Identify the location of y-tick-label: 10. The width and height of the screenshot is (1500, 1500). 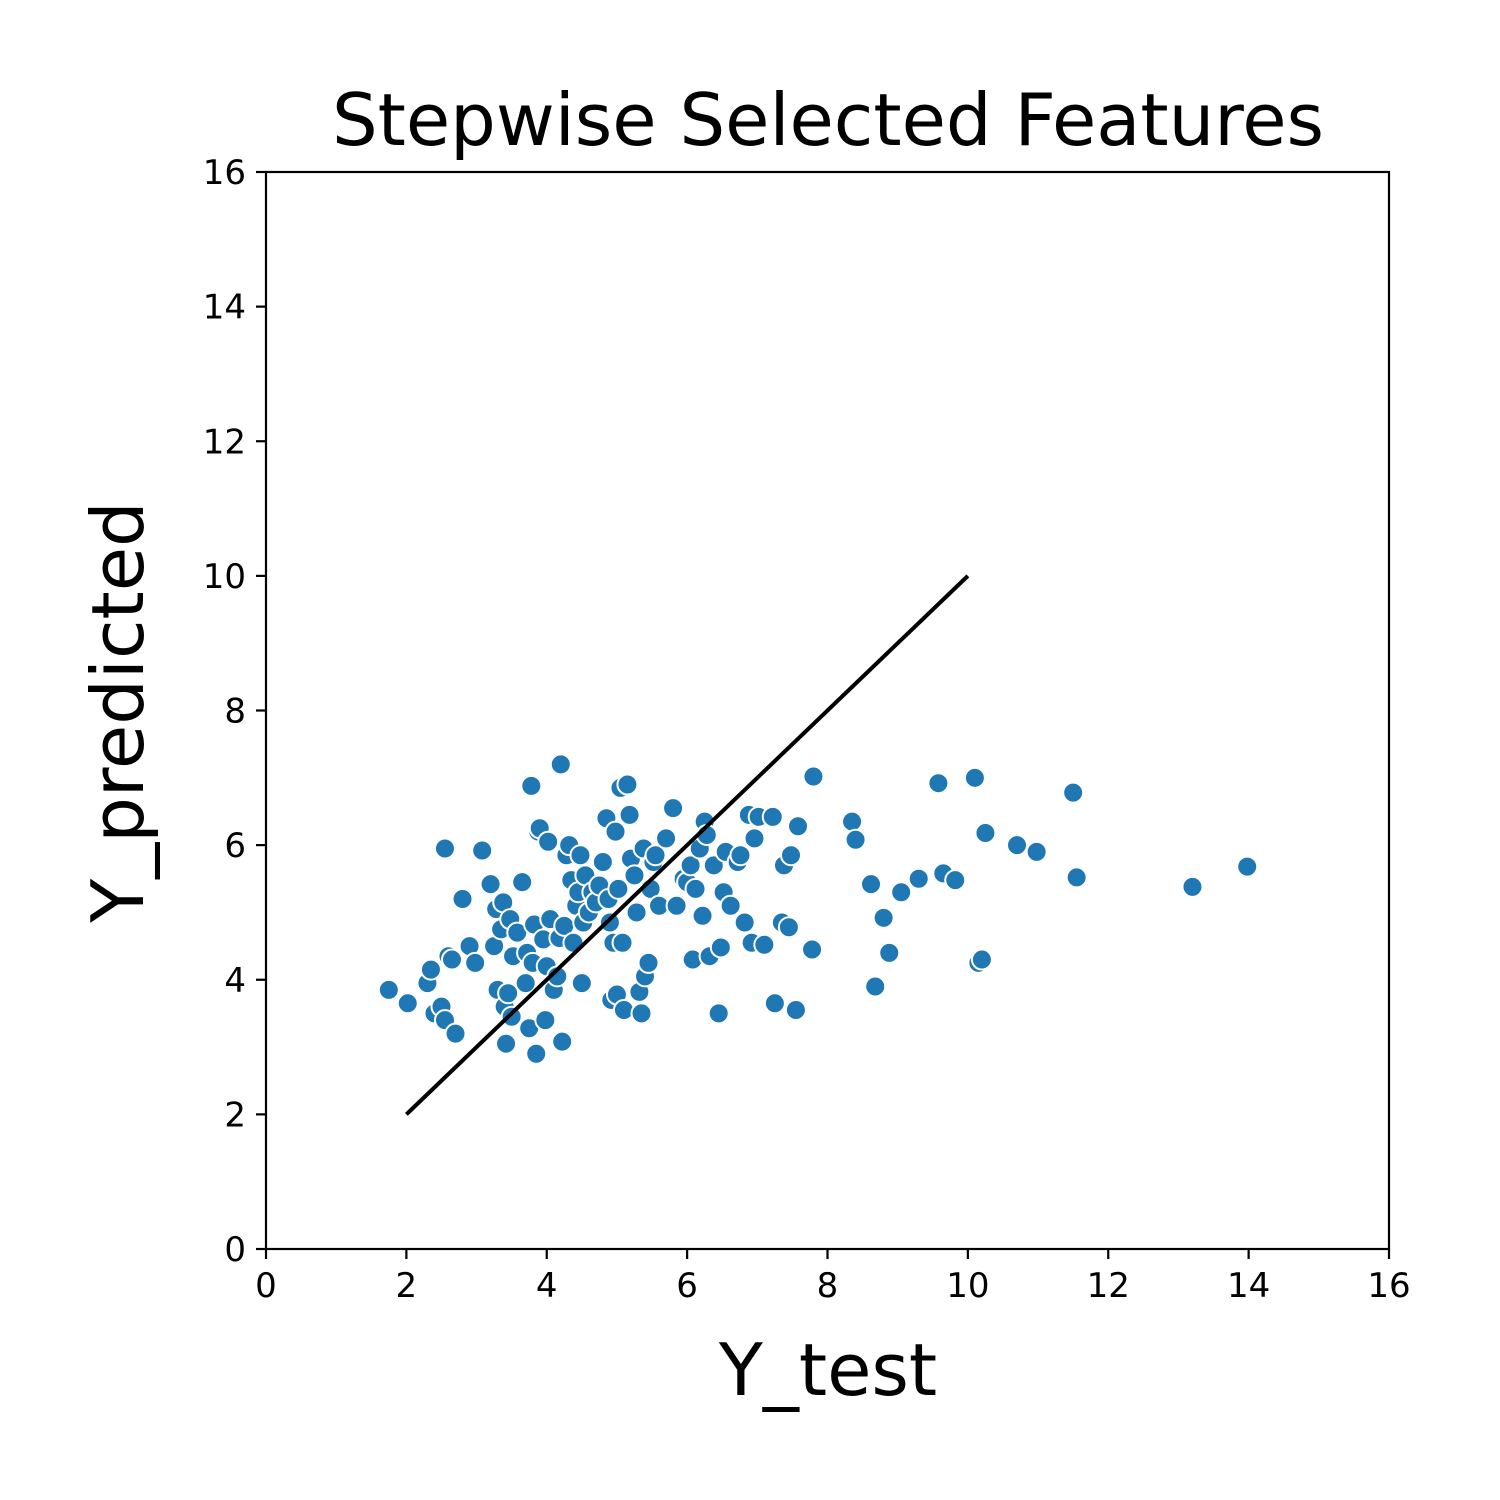
(224, 577).